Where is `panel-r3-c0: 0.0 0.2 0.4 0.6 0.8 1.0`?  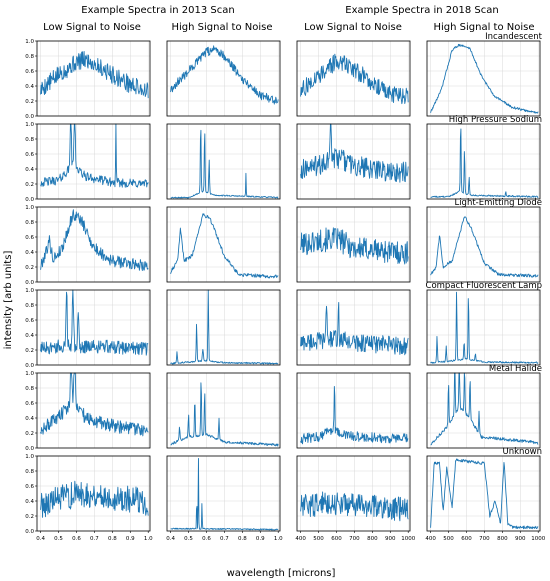 panel-r3-c0: 0.0 0.2 0.4 0.6 0.8 1.0 is located at coordinates (88, 328).